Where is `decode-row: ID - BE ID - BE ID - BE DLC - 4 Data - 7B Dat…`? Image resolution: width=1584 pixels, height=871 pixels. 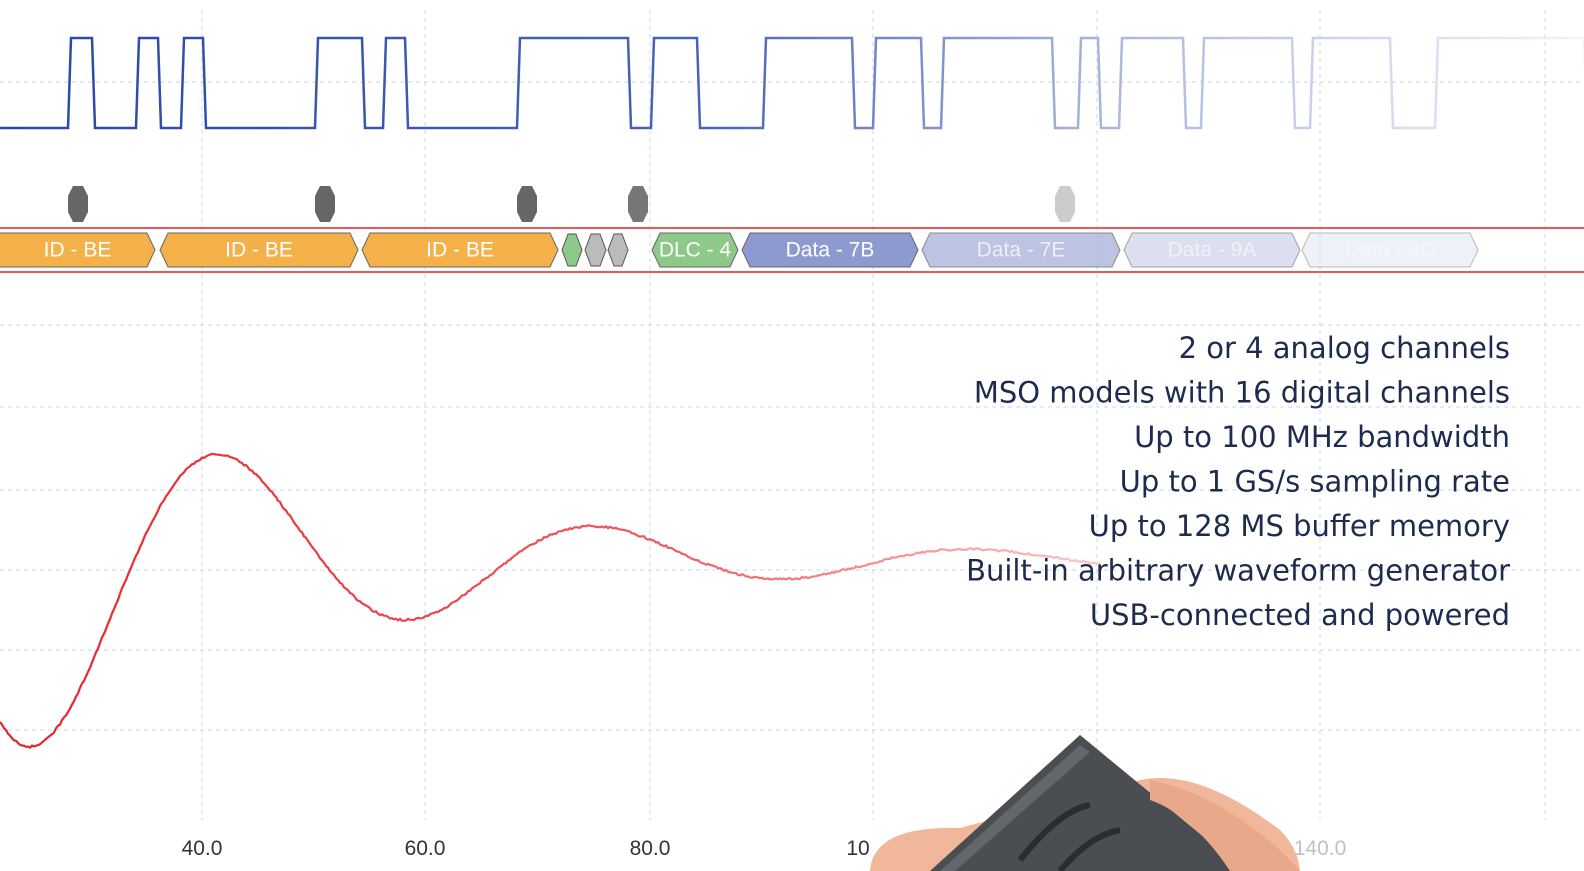
decode-row: ID - BE ID - BE ID - BE DLC - 4 Data - 7B Dat… is located at coordinates (739, 250).